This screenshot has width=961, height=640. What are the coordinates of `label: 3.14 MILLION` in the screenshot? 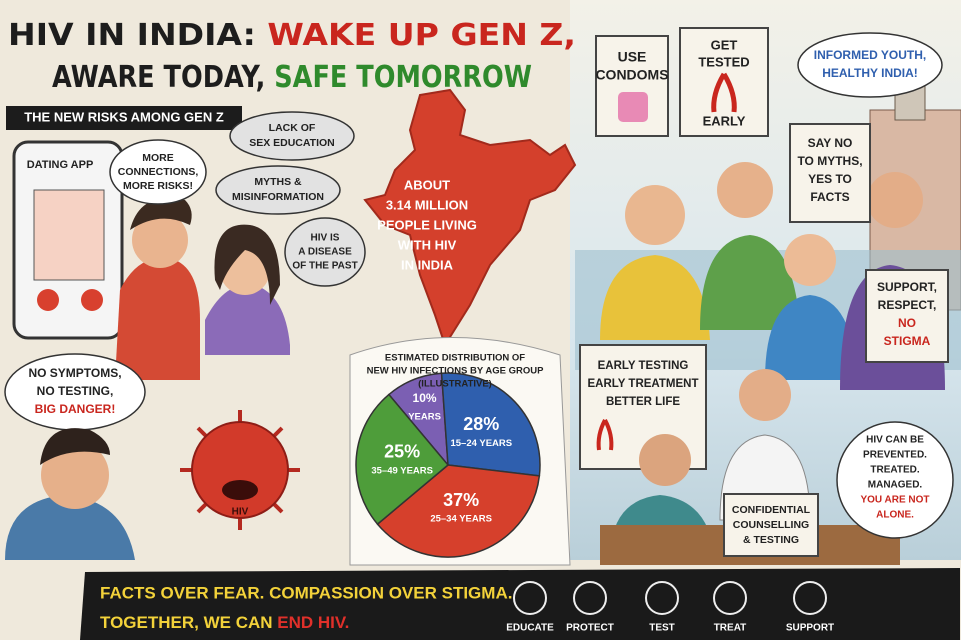 It's located at (427, 204).